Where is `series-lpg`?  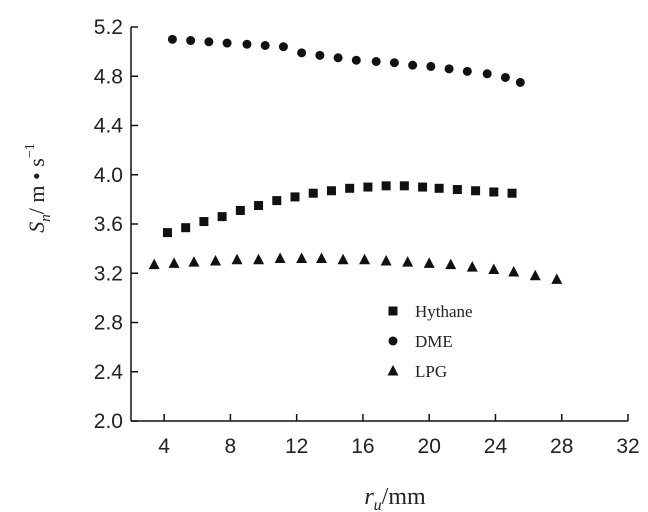
series-lpg is located at coordinates (355, 268).